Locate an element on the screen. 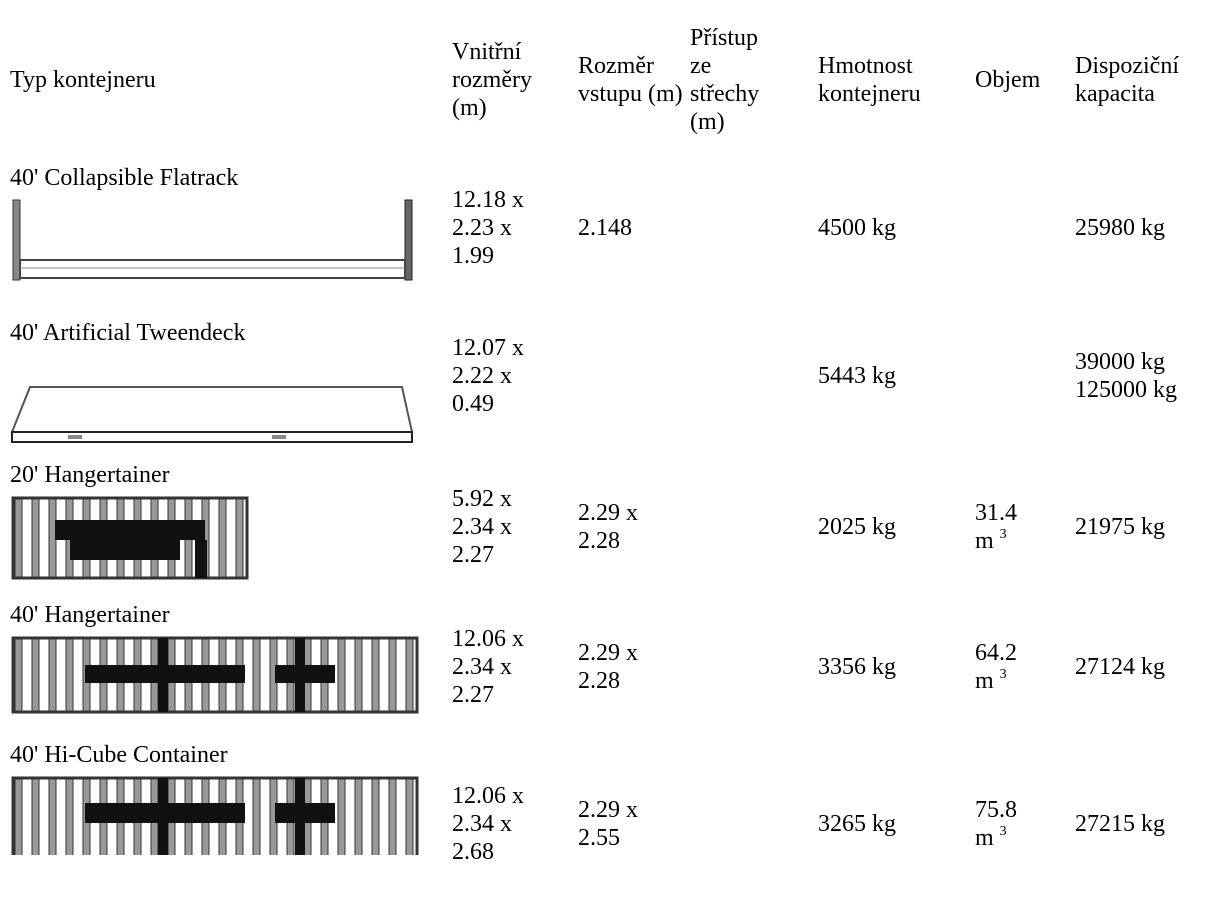 This screenshot has width=1230, height=910. cell: 2.29 x 2.55 is located at coordinates (634, 823).